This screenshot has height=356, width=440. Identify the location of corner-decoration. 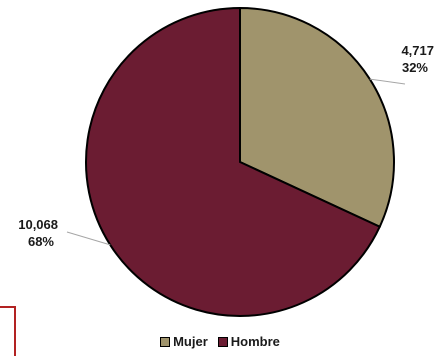
(8, 331).